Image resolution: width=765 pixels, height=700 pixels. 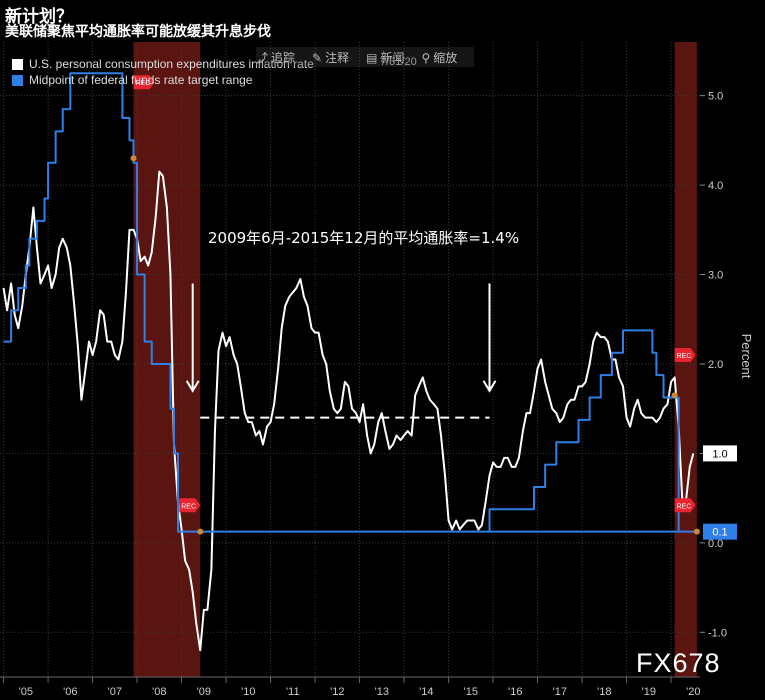 What do you see at coordinates (363, 238) in the screenshot?
I see `annotation-text: 2009年6月-2015年12月的平均通胀率=1.4%` at bounding box center [363, 238].